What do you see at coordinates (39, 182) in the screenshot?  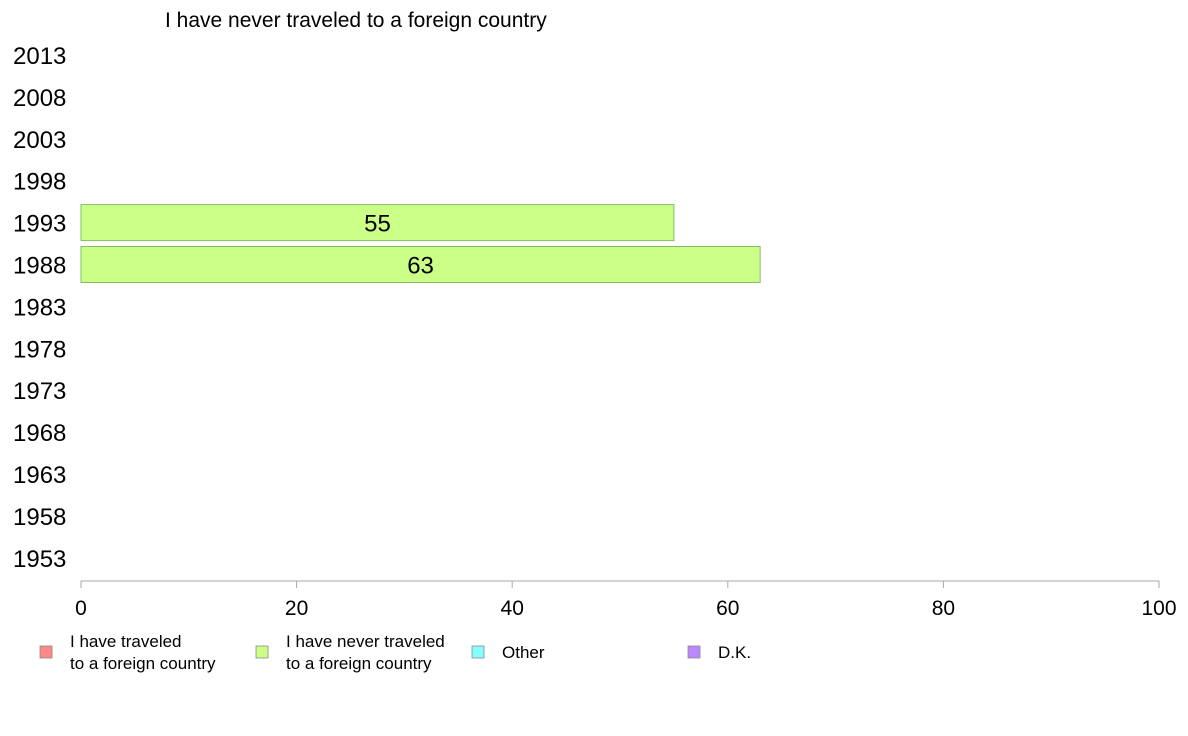 I see `category-label-1998: 1998` at bounding box center [39, 182].